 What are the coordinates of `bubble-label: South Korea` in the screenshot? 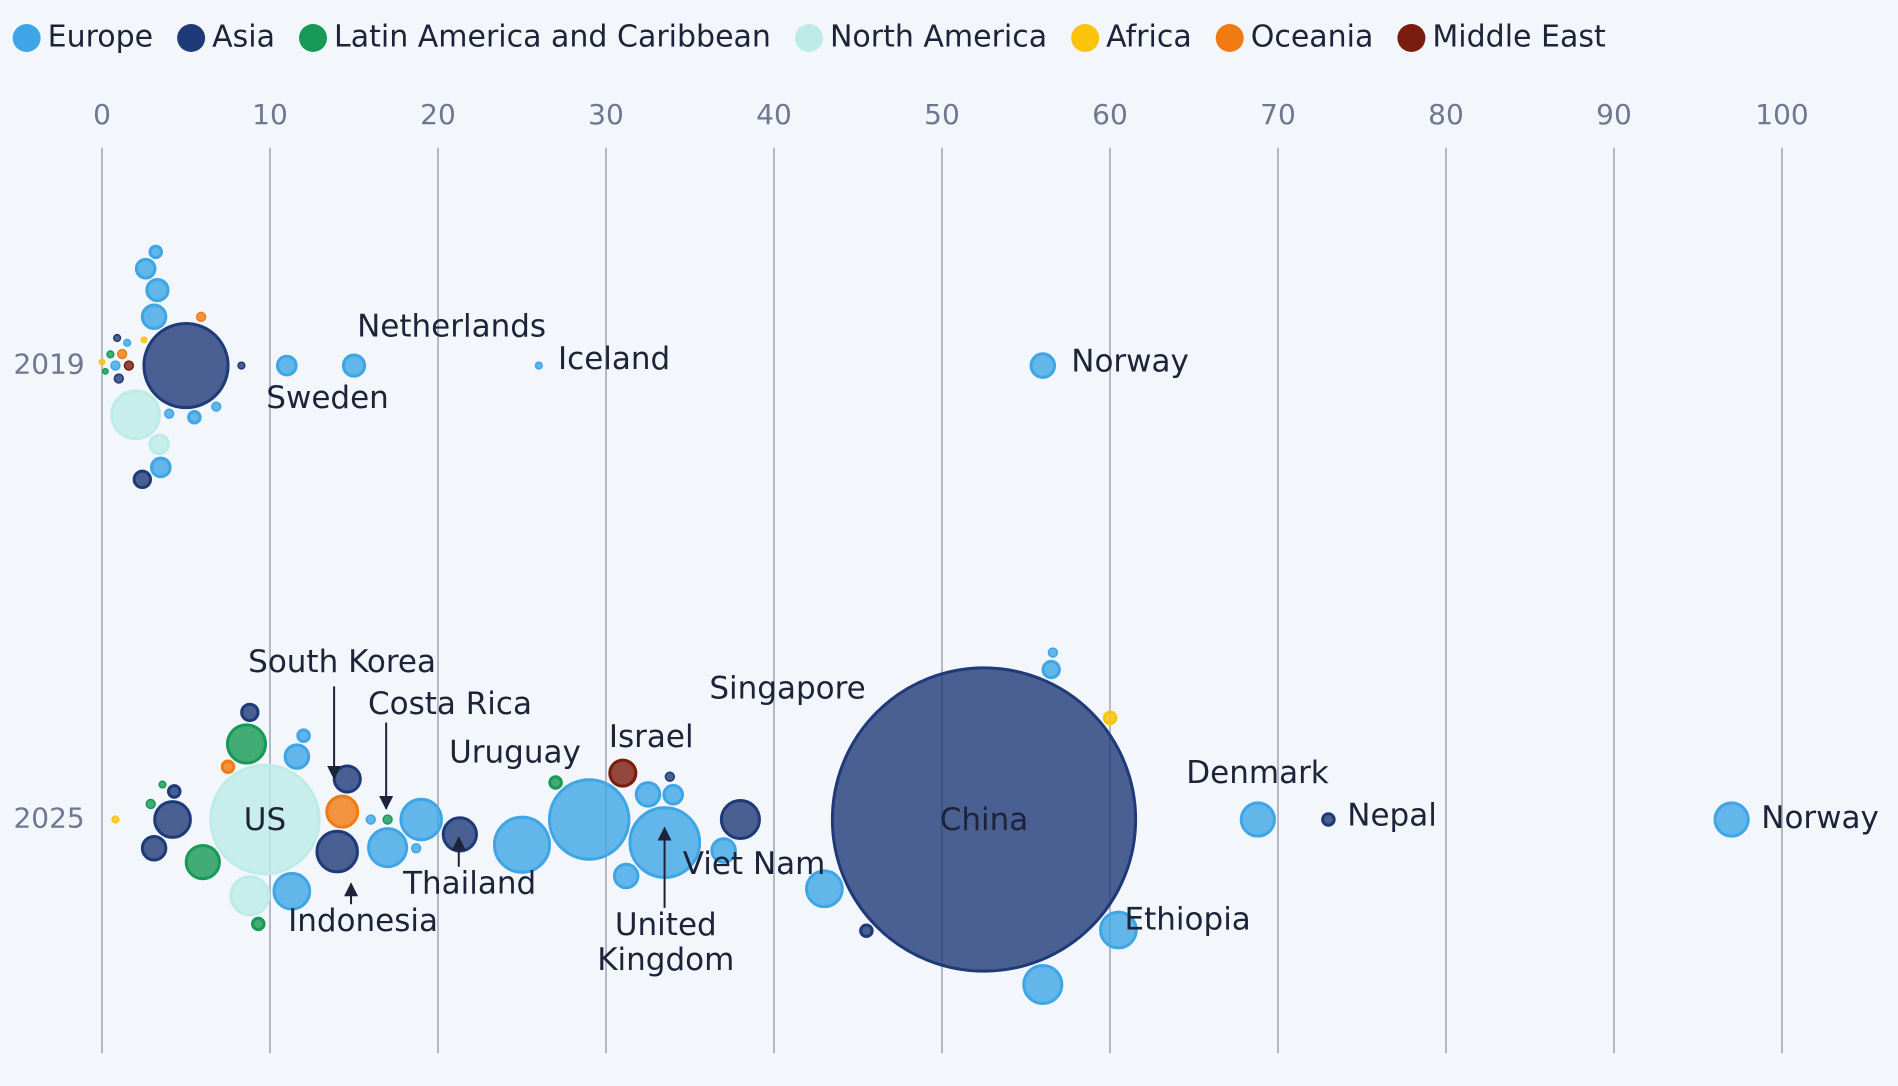 It's located at (342, 662).